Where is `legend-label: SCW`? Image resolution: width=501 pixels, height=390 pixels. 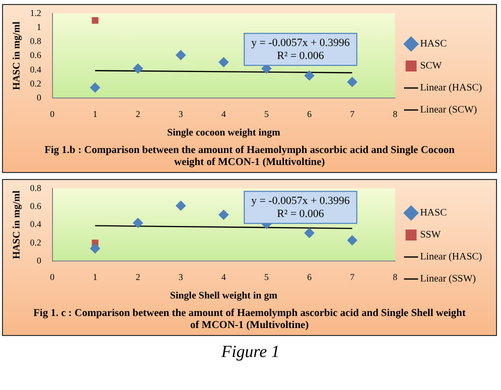 legend-label: SCW is located at coordinates (431, 66).